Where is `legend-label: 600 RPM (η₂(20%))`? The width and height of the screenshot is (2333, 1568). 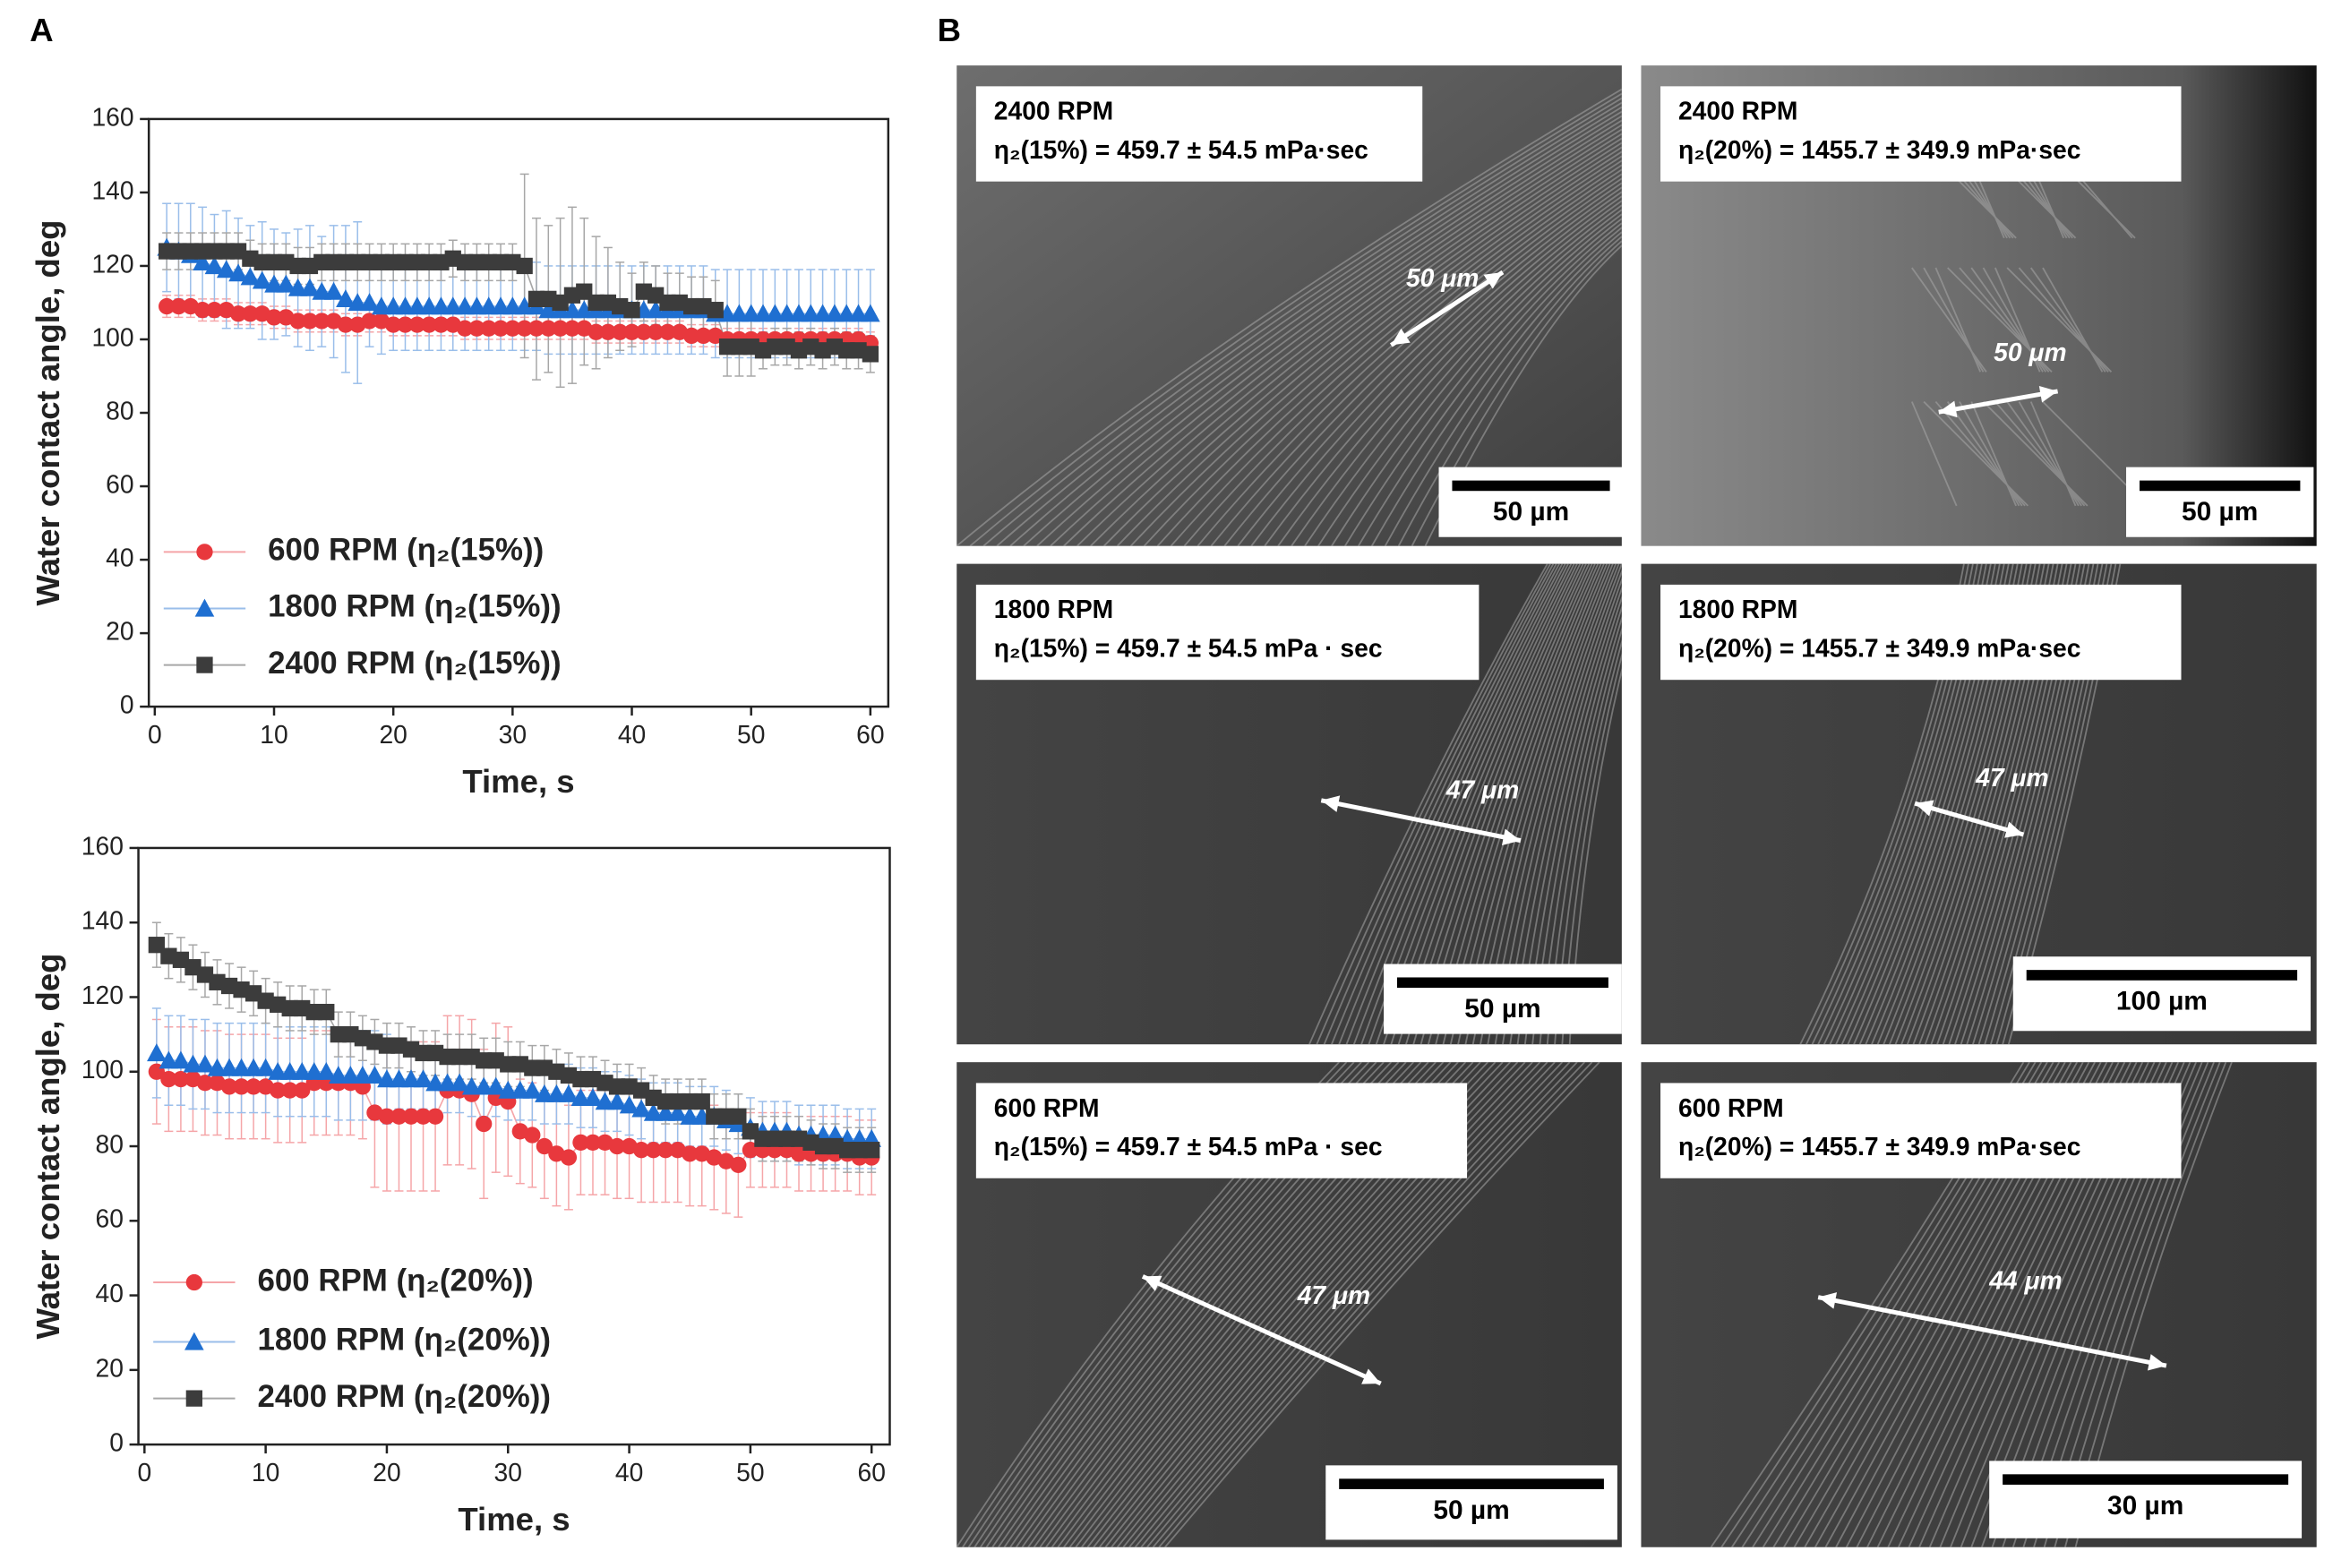 legend-label: 600 RPM (η₂(20%)) is located at coordinates (395, 1280).